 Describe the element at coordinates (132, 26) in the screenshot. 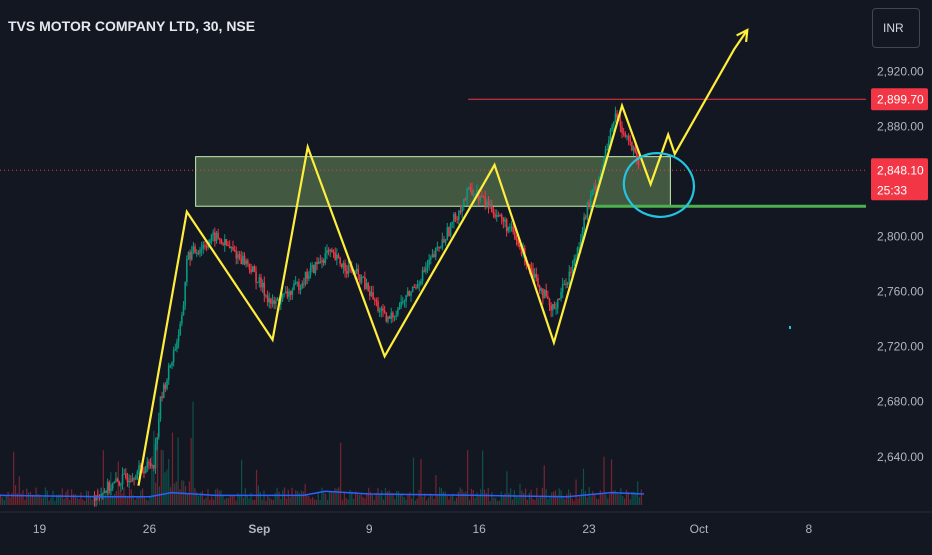

I see `symbol-title: TVS MOTOR COMPANY LTD, 30, NSE` at that location.